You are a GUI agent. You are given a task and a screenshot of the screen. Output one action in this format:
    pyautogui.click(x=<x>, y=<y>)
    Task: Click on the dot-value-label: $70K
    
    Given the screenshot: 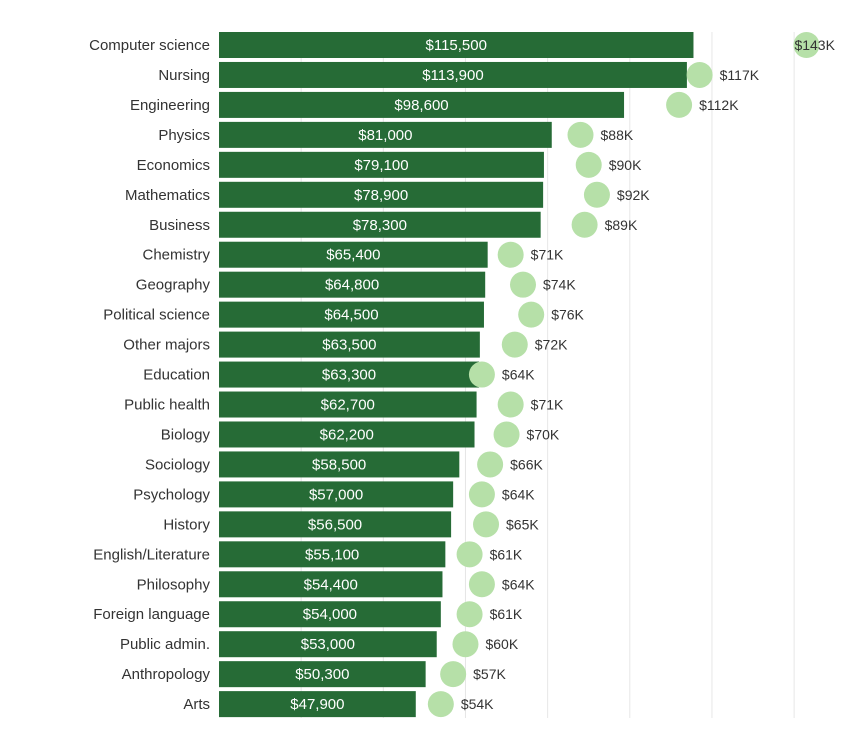 What is the action you would take?
    pyautogui.click(x=543, y=434)
    